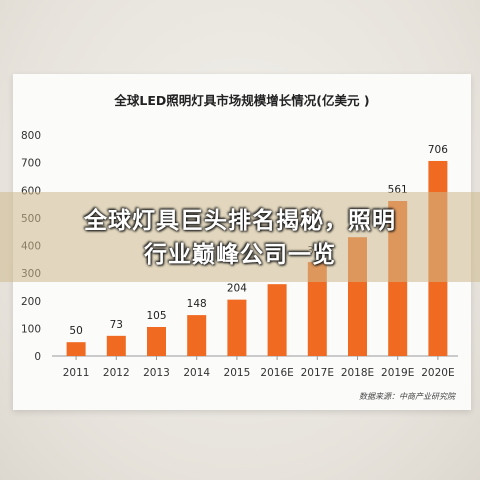 This screenshot has width=480, height=480. Describe the element at coordinates (76, 373) in the screenshot. I see `x-tick-label: 2011` at that location.